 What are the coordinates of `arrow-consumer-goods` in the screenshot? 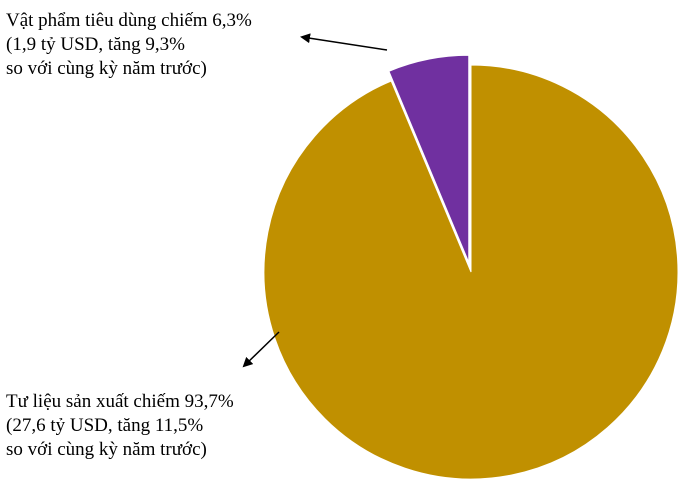 It's located at (344, 42).